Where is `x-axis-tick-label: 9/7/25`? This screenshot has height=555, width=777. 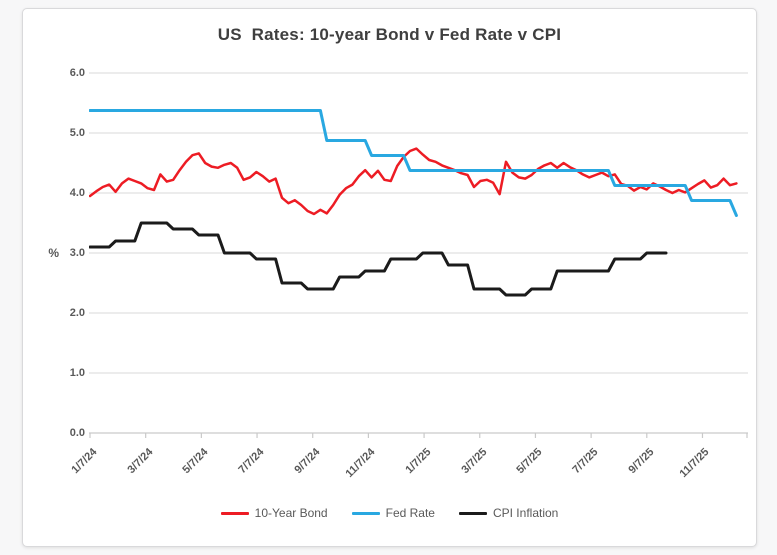
x-axis-tick-label: 9/7/25 is located at coordinates (641, 461).